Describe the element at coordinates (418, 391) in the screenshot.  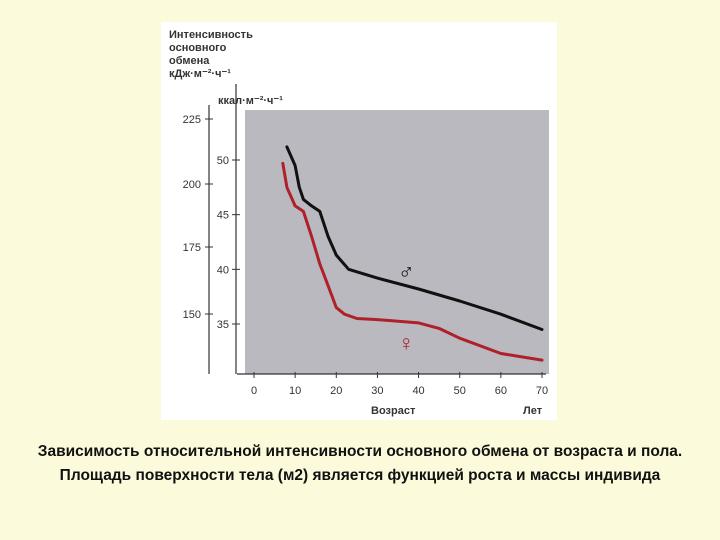
I see `x-tick-label: 40` at that location.